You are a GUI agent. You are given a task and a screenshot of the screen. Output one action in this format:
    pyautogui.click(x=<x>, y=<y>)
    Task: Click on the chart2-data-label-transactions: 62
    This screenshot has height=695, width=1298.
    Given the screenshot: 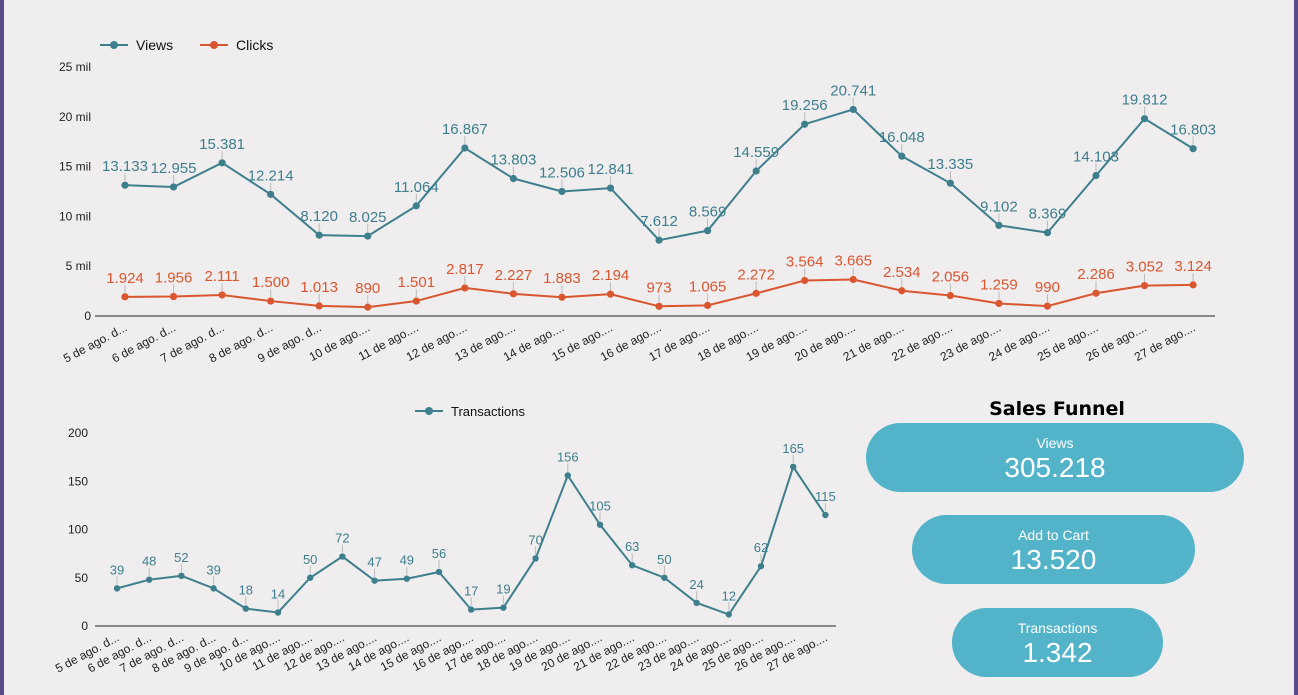 What is the action you would take?
    pyautogui.click(x=761, y=547)
    